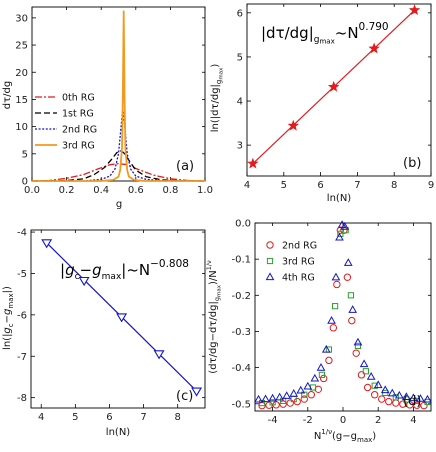 Image resolution: width=436 pixels, height=452 pixels. What do you see at coordinates (240, 146) in the screenshot?
I see `panel-b-ytick-label: 3` at bounding box center [240, 146].